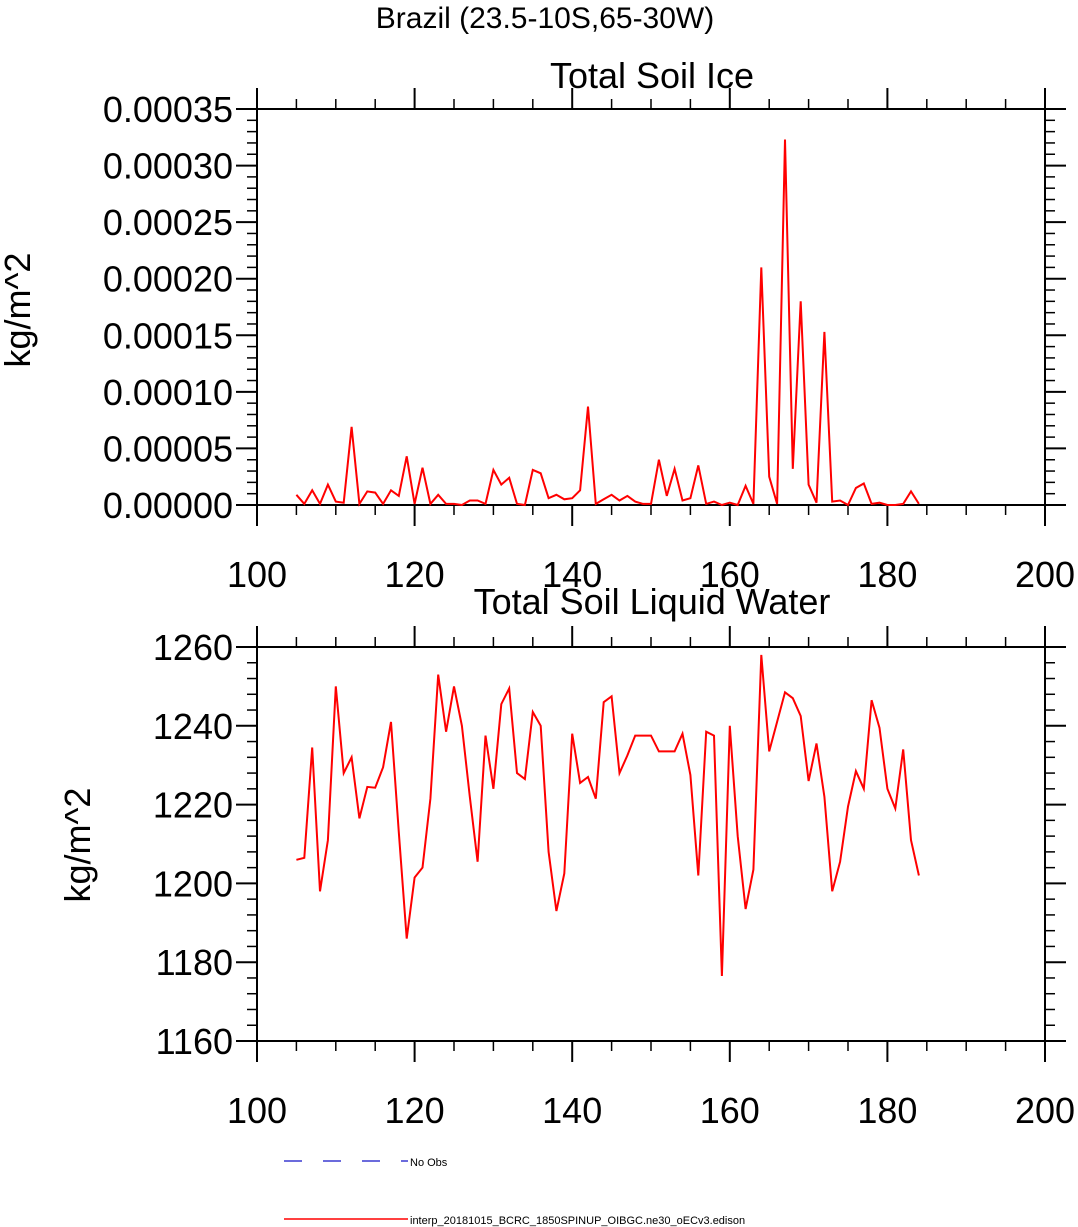 This screenshot has width=1078, height=1227. I want to click on y-tick-label: 1260, so click(193, 647).